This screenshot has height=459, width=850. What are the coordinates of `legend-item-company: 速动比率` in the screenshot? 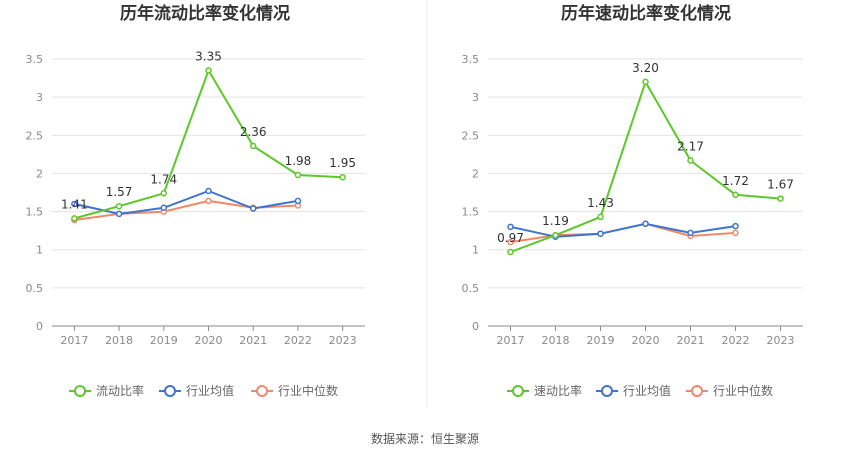 It's located at (544, 390).